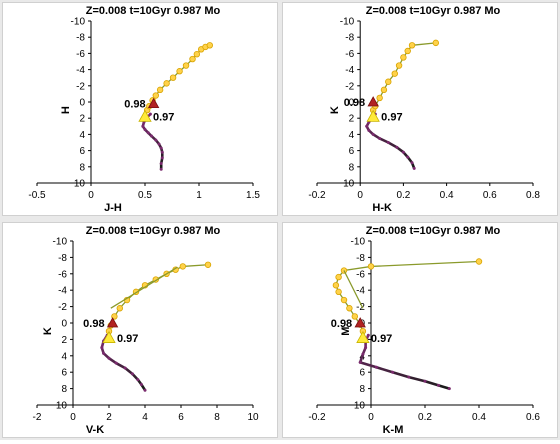 Image resolution: width=560 pixels, height=444 pixels. What do you see at coordinates (95, 430) in the screenshot?
I see `x-axis-label: V-K` at bounding box center [95, 430].